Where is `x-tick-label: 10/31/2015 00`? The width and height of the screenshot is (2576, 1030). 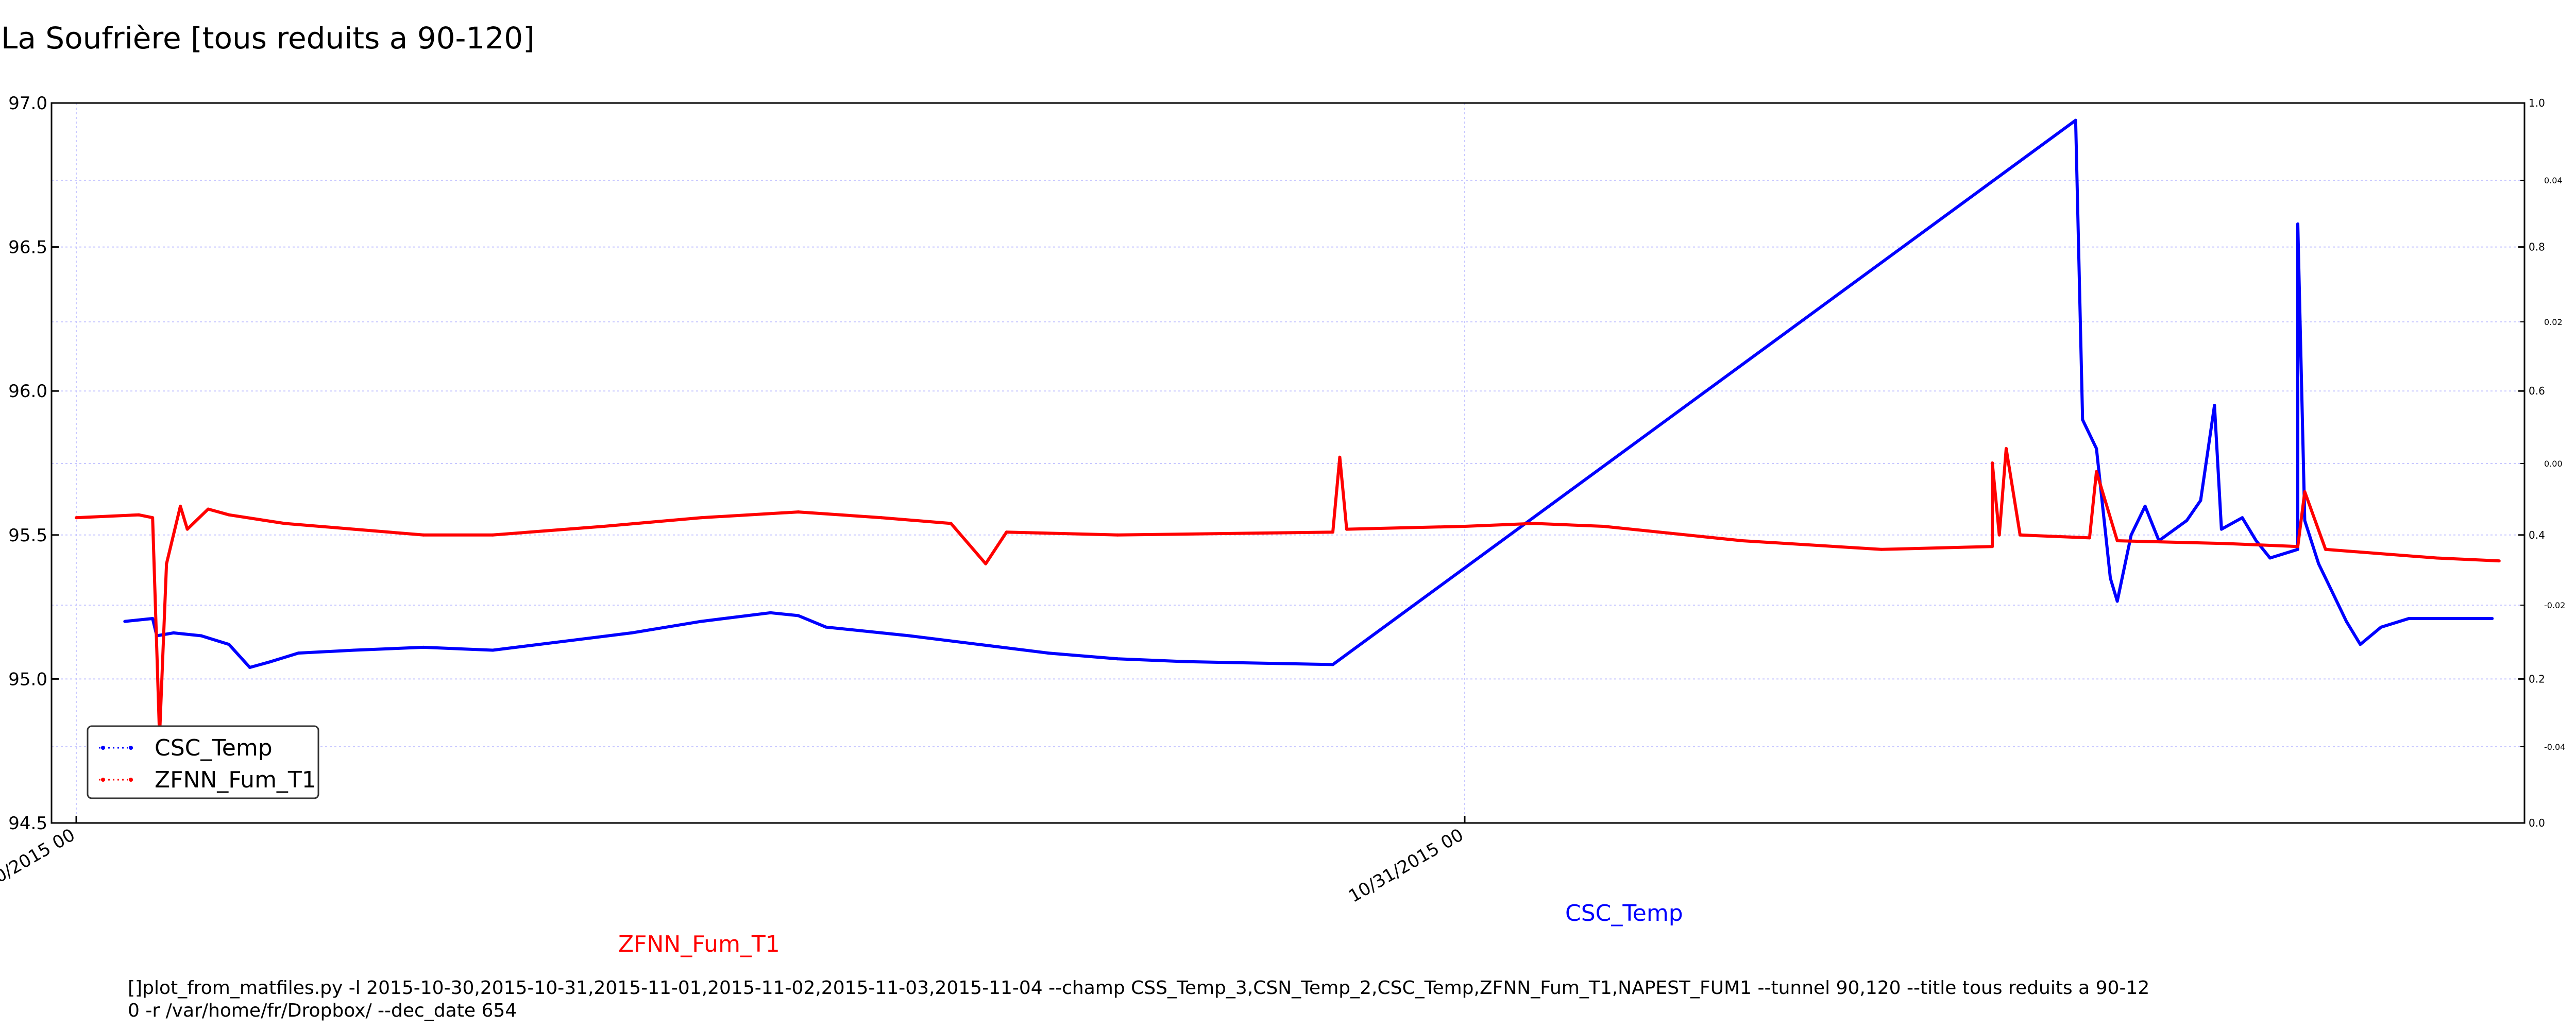
x-tick-label: 10/31/2015 00 is located at coordinates (1406, 866).